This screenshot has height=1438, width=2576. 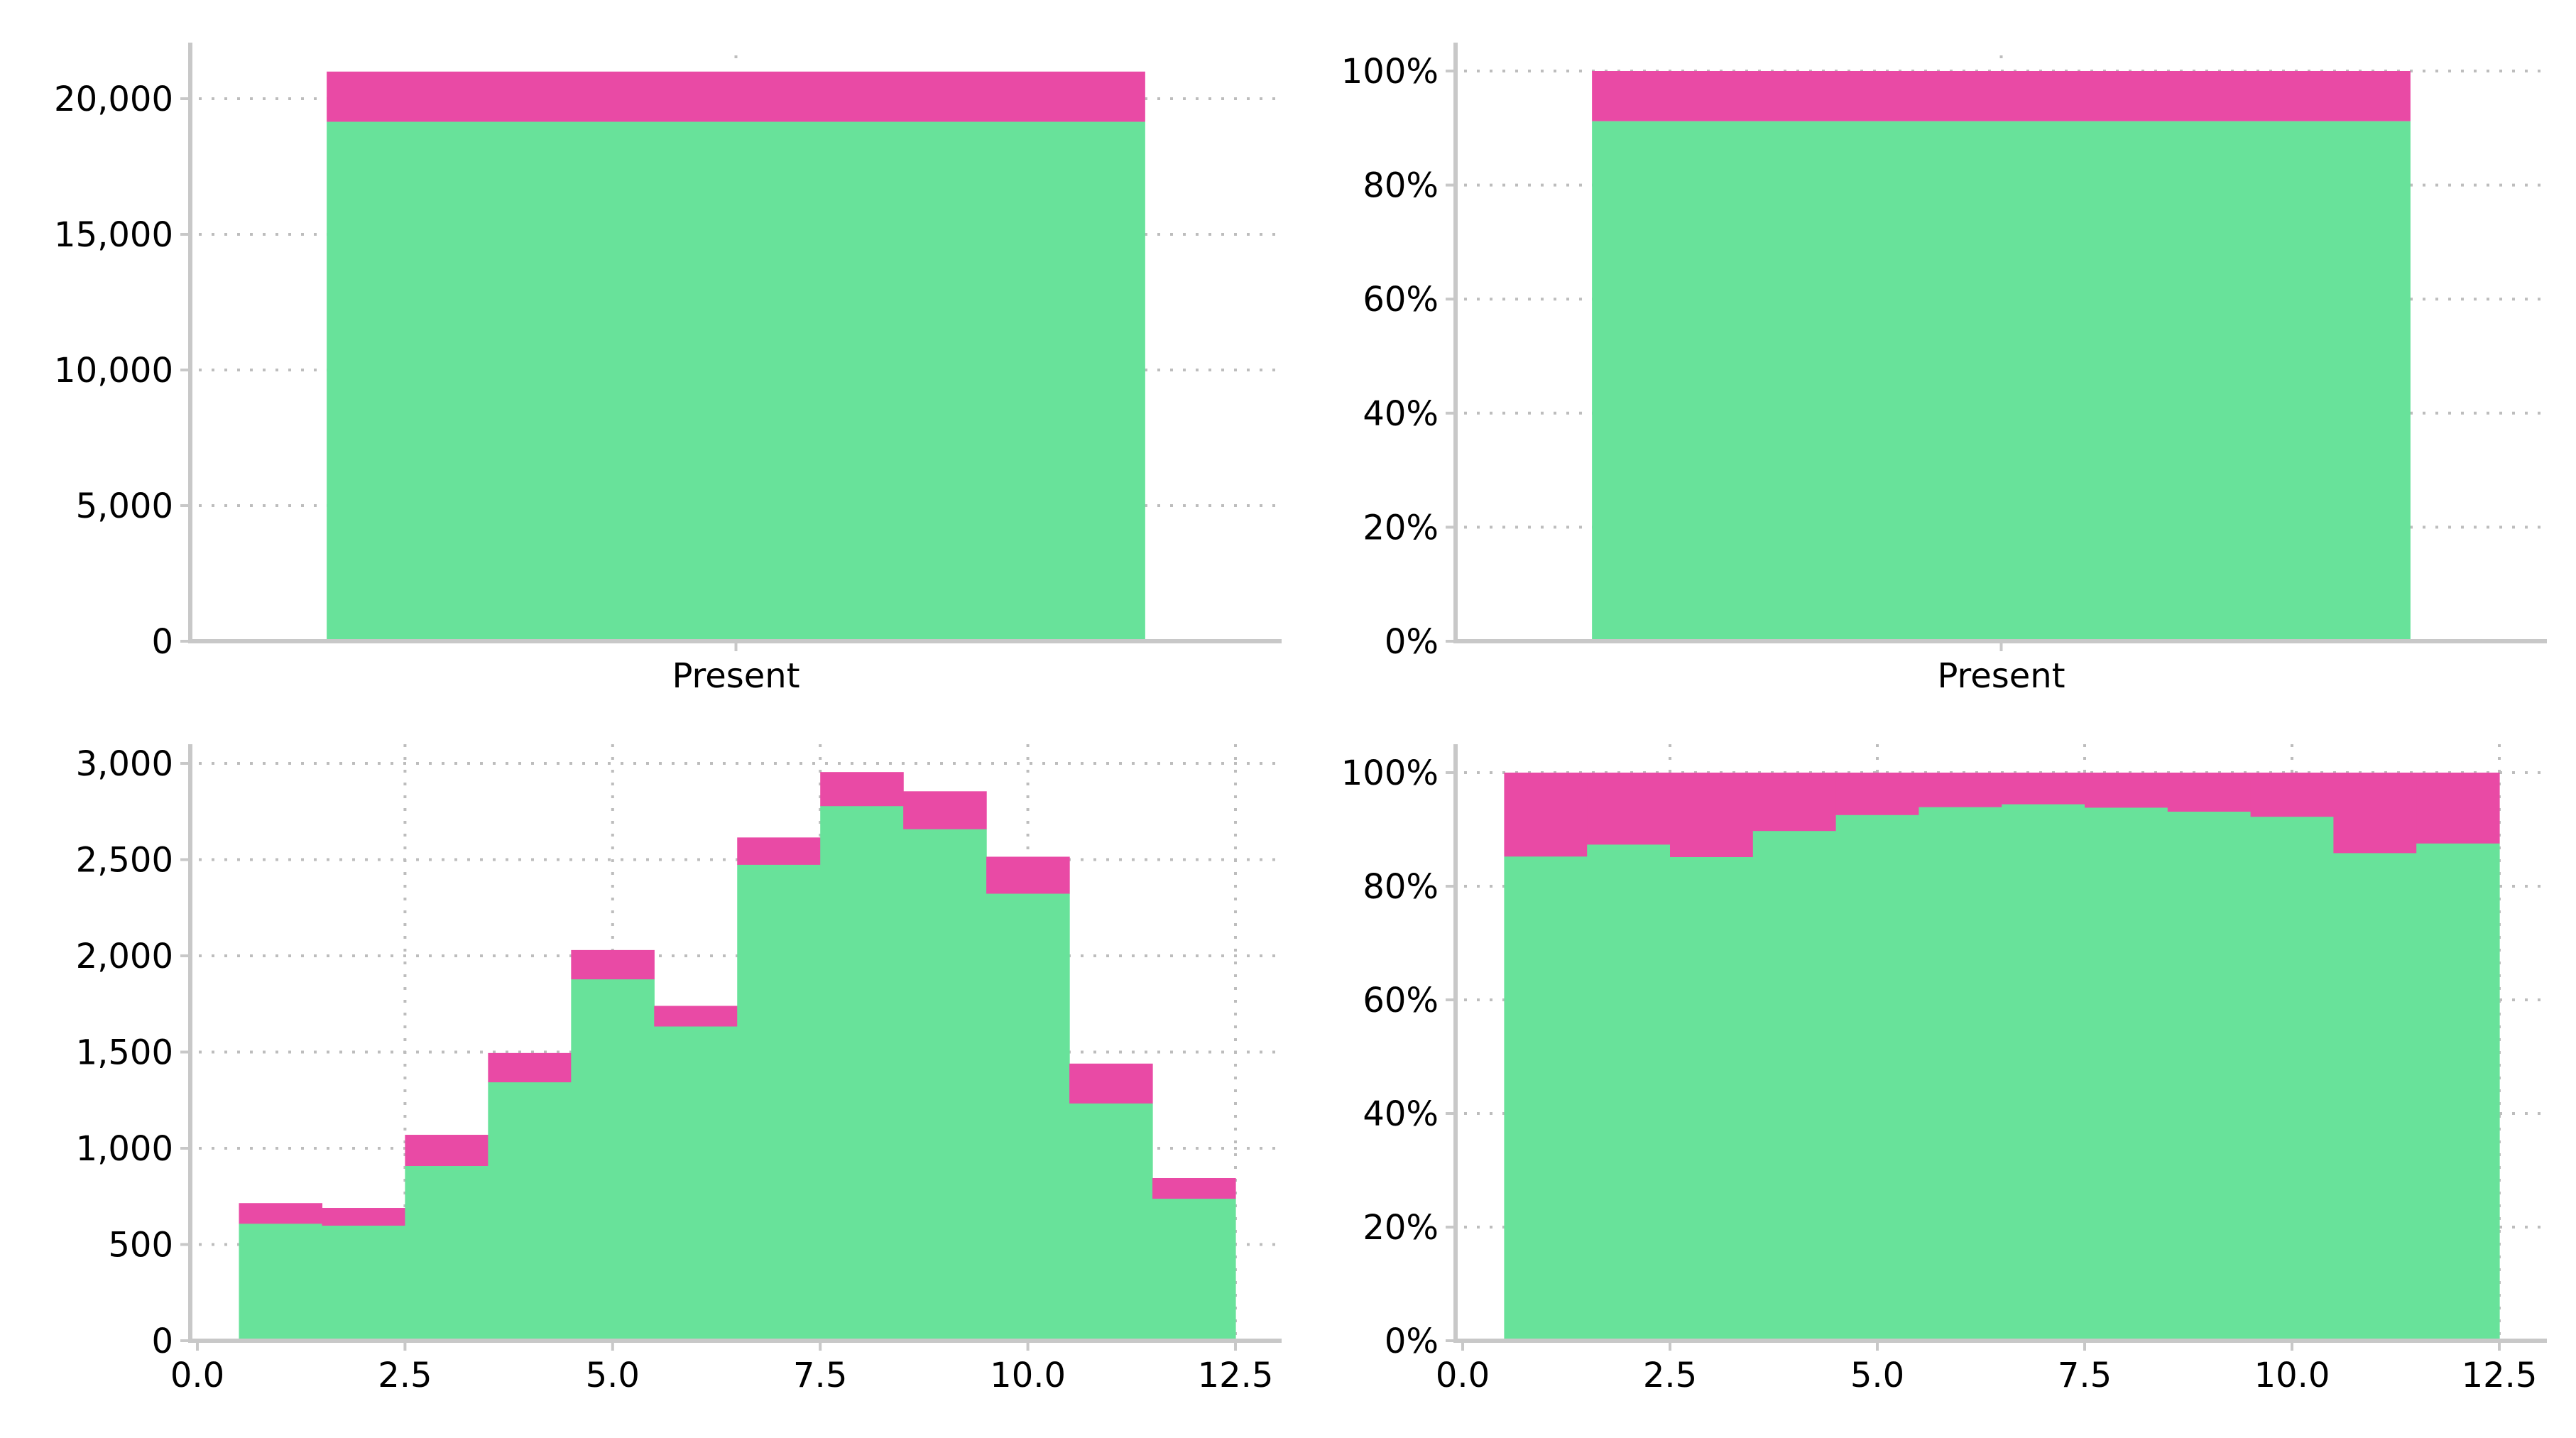 What do you see at coordinates (124, 1053) in the screenshot?
I see `y-tick-label: 1,500` at bounding box center [124, 1053].